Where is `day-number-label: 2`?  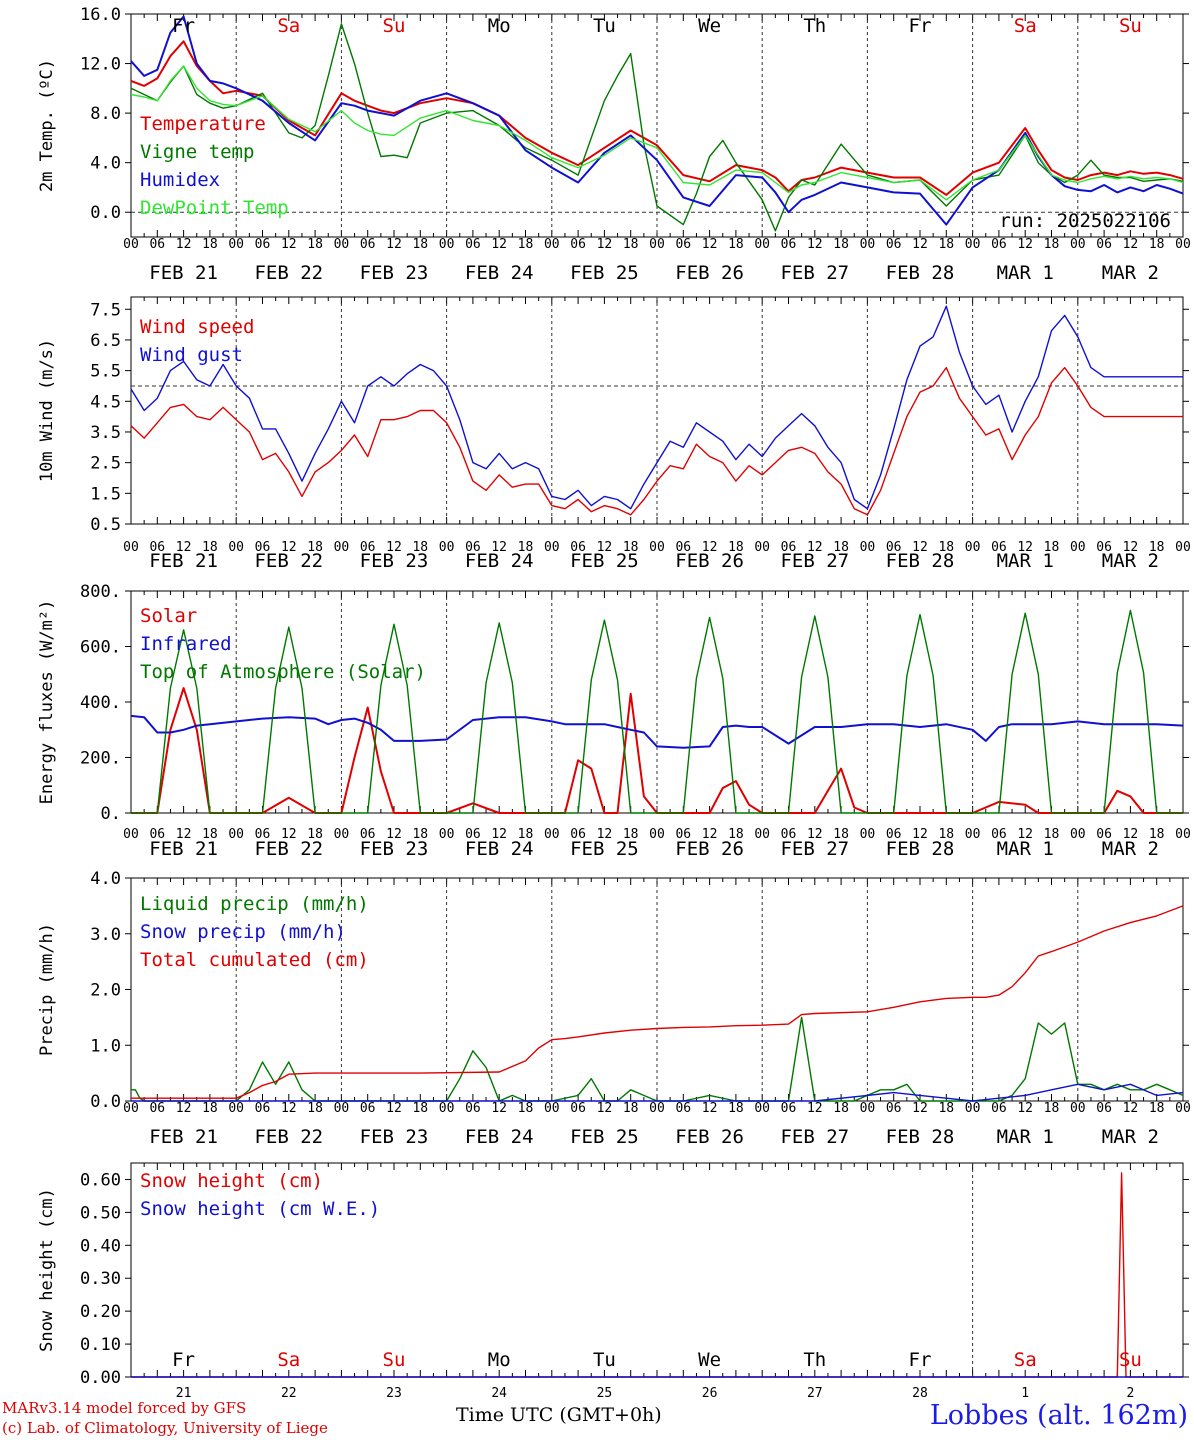
day-number-label: 2 is located at coordinates (1130, 1393).